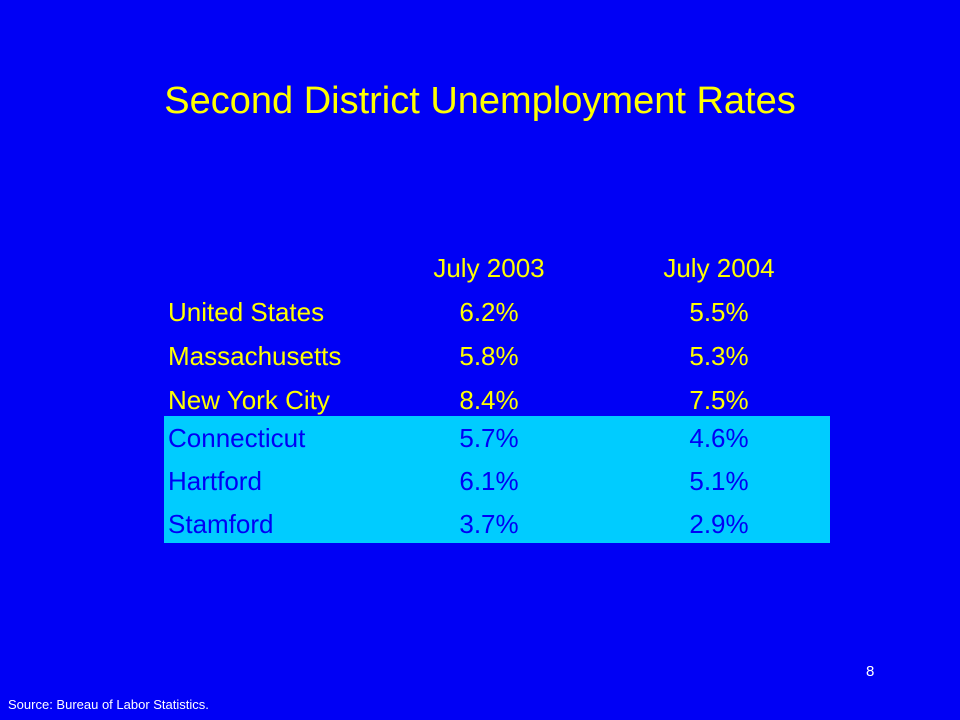  Describe the element at coordinates (249, 400) in the screenshot. I see `row-label: New York City` at that location.